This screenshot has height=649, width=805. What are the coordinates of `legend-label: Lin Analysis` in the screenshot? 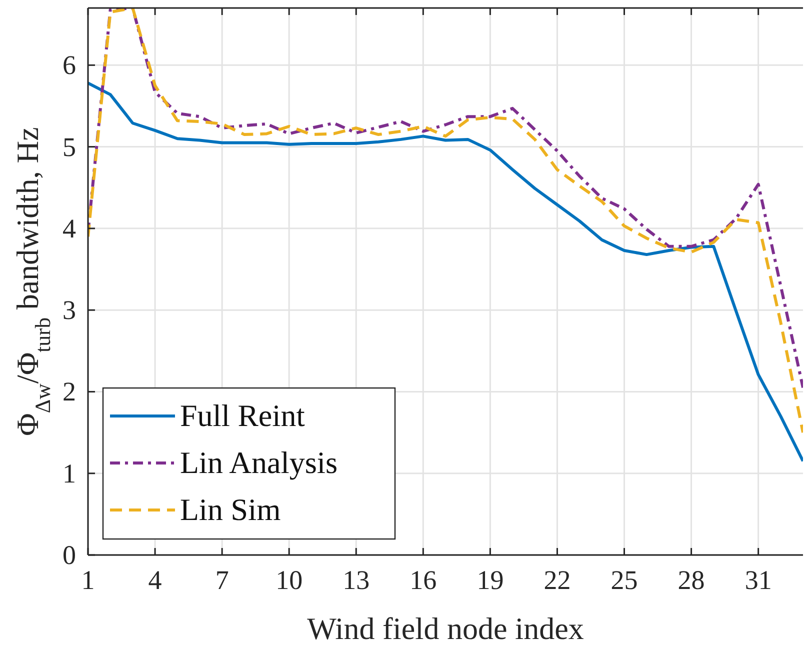 It's located at (259, 462).